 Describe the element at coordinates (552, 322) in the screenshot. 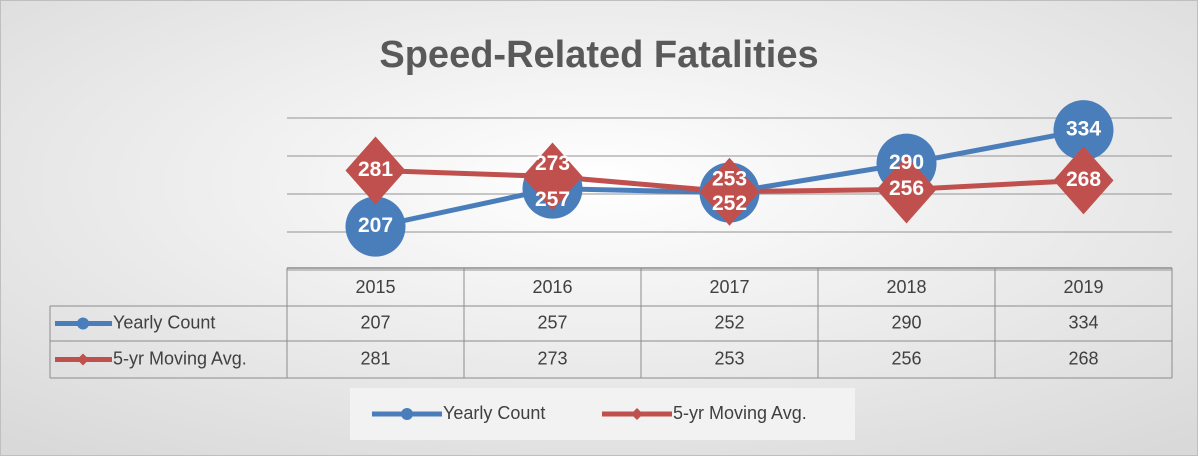

I see `table-cell: 257` at that location.